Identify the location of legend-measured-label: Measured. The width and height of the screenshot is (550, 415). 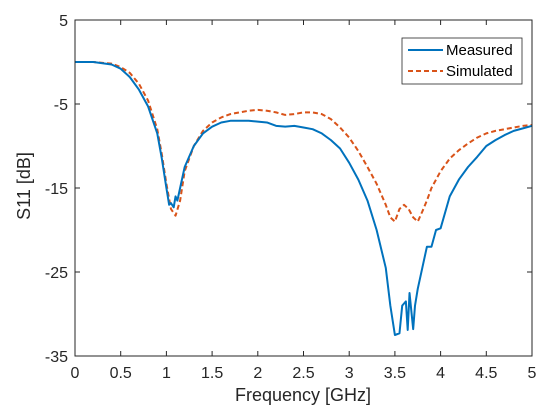
(479, 50).